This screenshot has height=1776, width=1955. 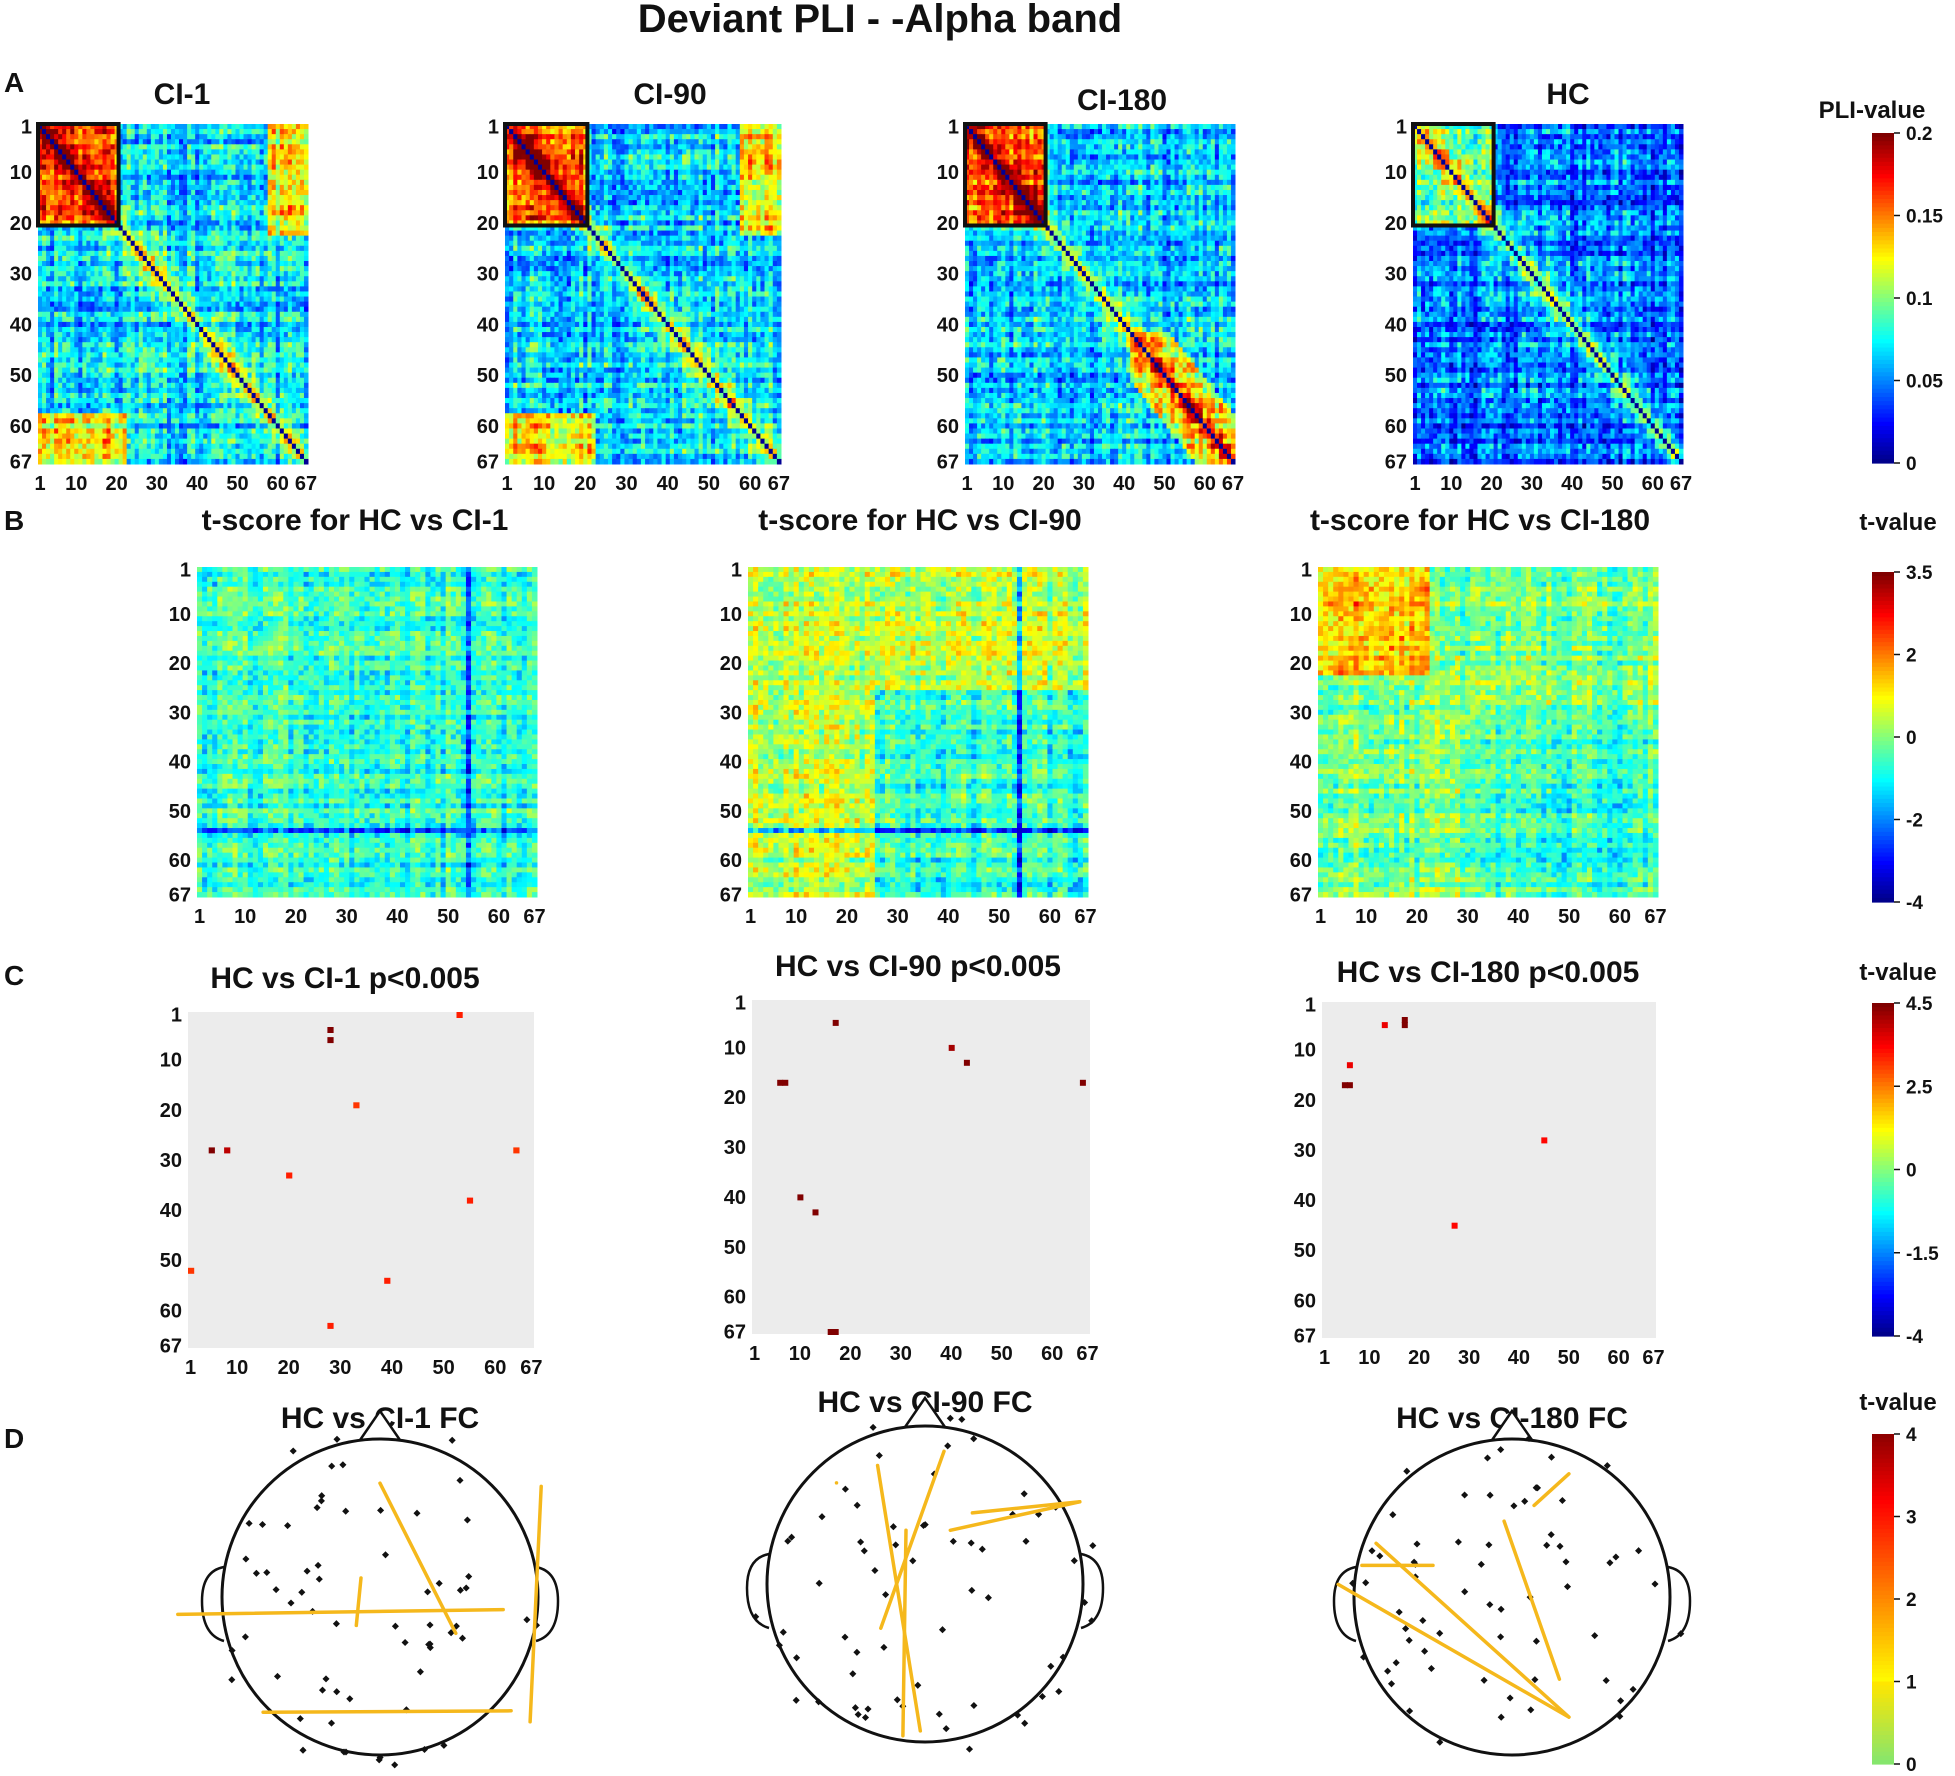 I want to click on pli-hc-ytick: 67, so click(x=1396, y=463).